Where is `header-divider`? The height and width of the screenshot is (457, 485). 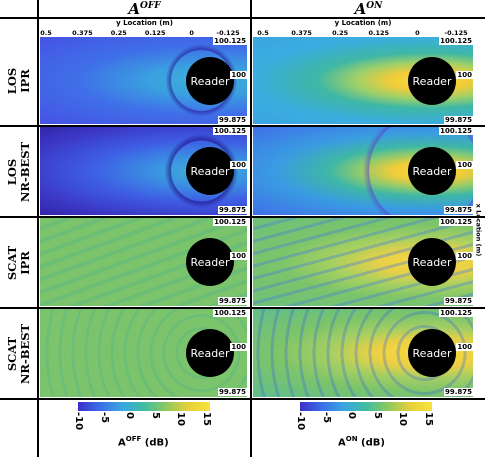
header-divider is located at coordinates (242, 18).